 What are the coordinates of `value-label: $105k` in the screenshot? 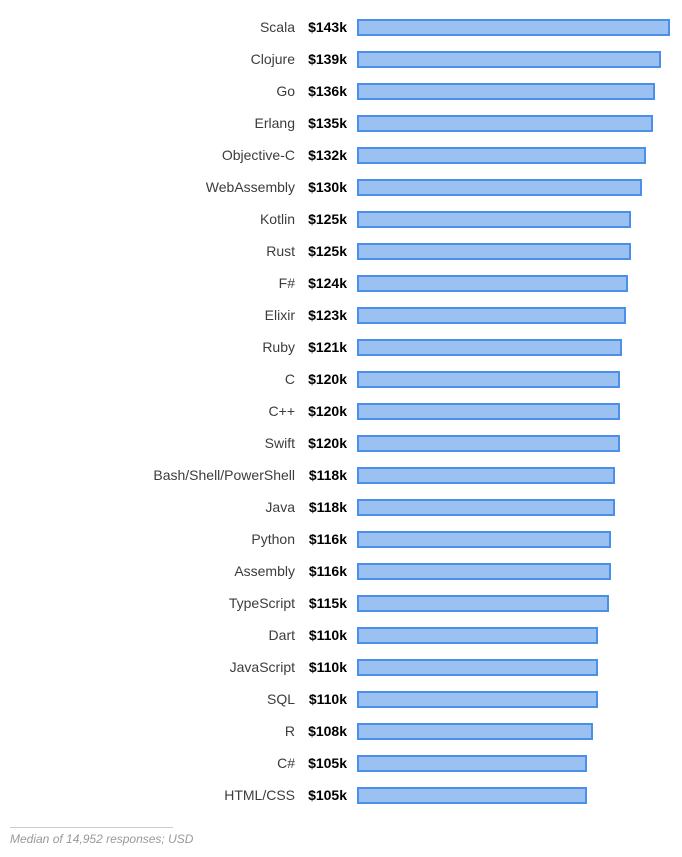 It's located at (327, 795).